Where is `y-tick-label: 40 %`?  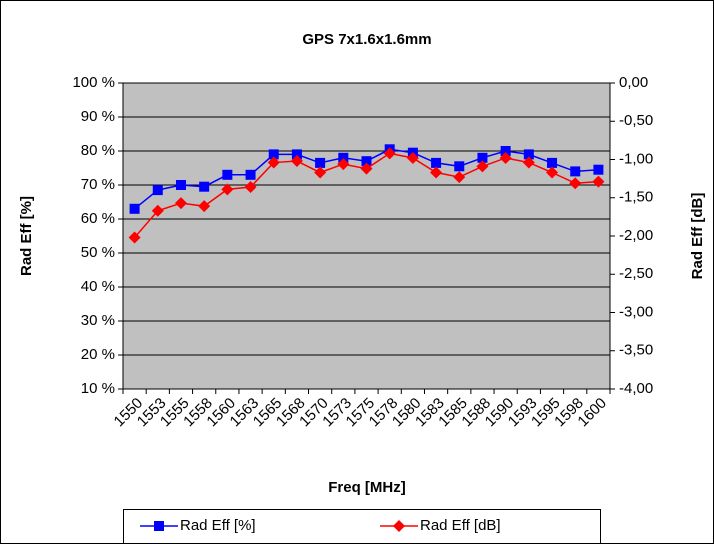 y-tick-label: 40 % is located at coordinates (98, 286).